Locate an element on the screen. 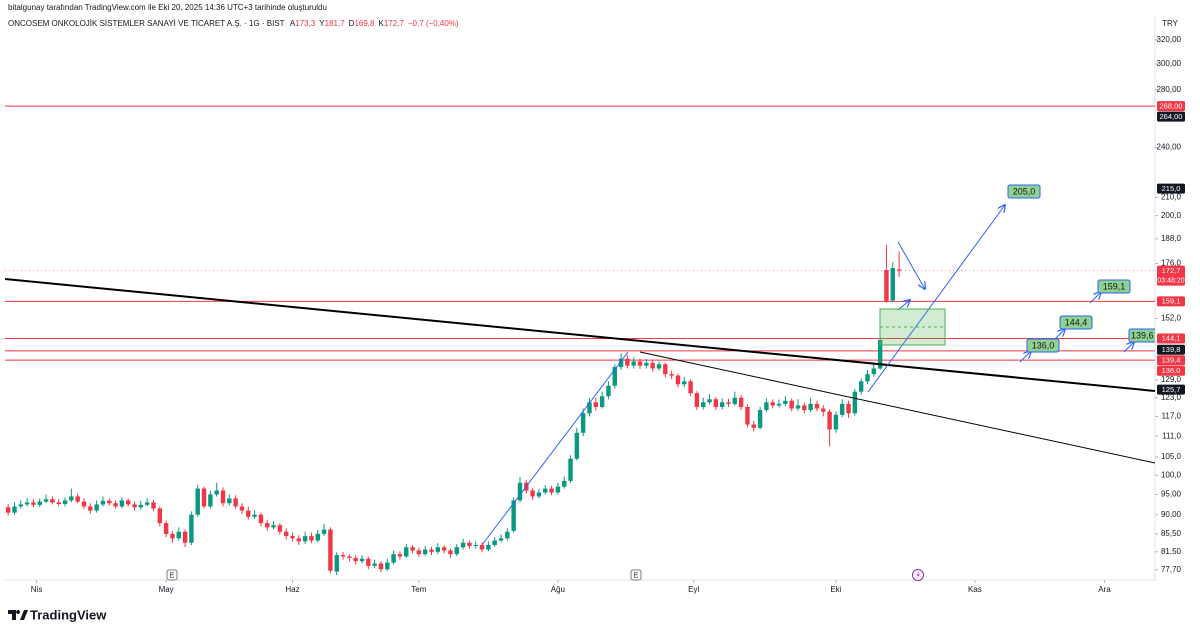  y-tick-label: 77,70 is located at coordinates (1171, 569).